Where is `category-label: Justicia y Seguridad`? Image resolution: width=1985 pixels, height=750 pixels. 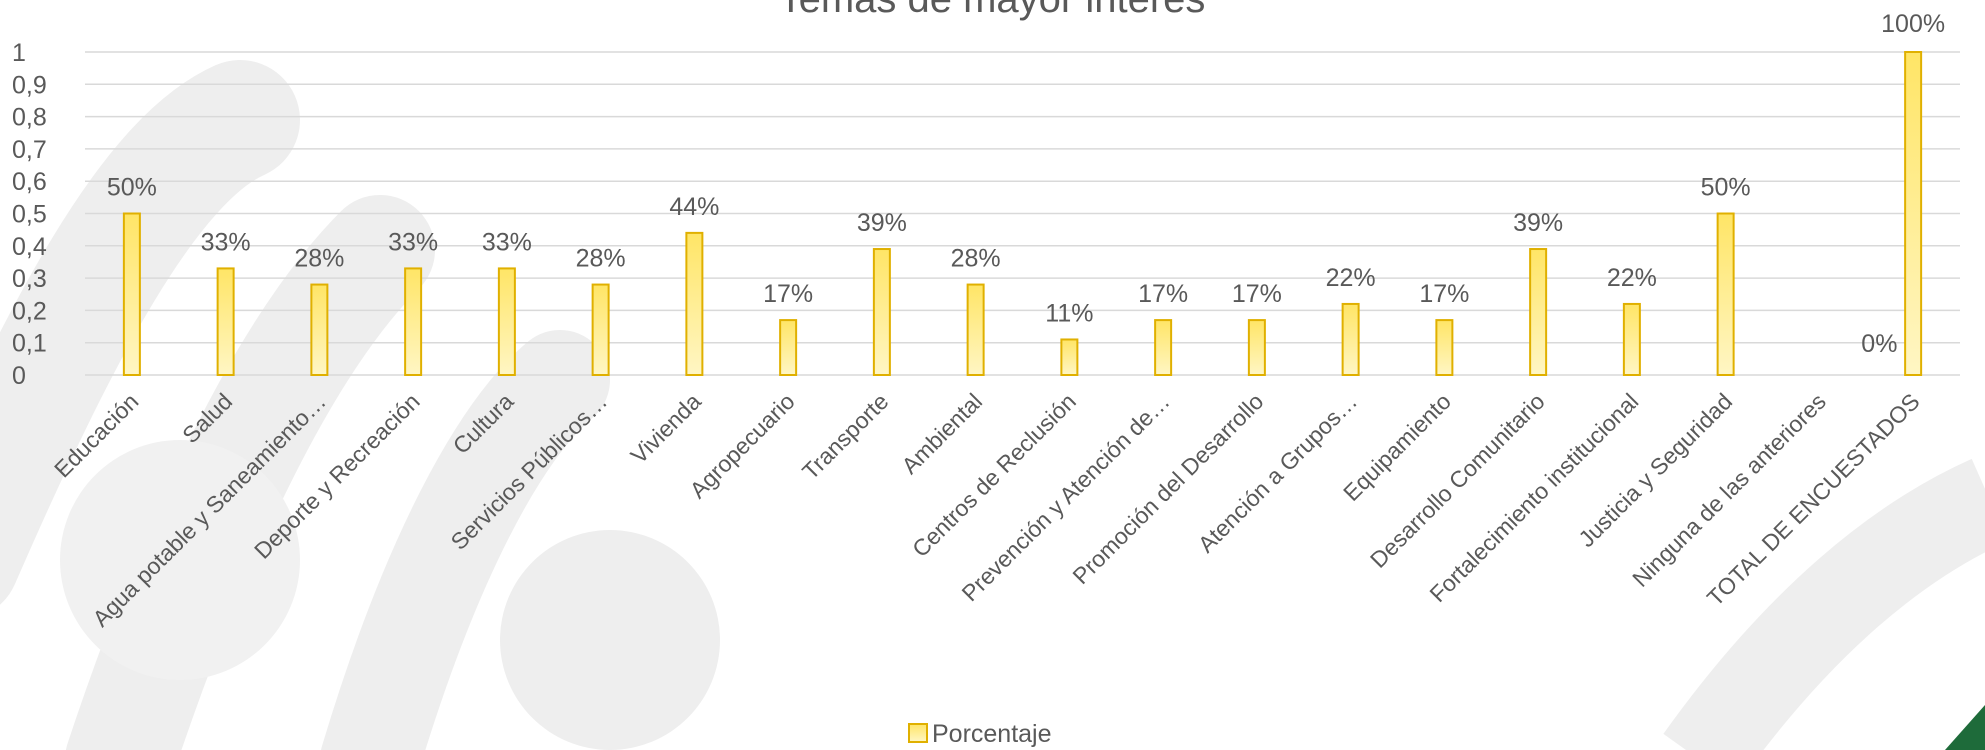 category-label: Justicia y Seguridad is located at coordinates (1655, 470).